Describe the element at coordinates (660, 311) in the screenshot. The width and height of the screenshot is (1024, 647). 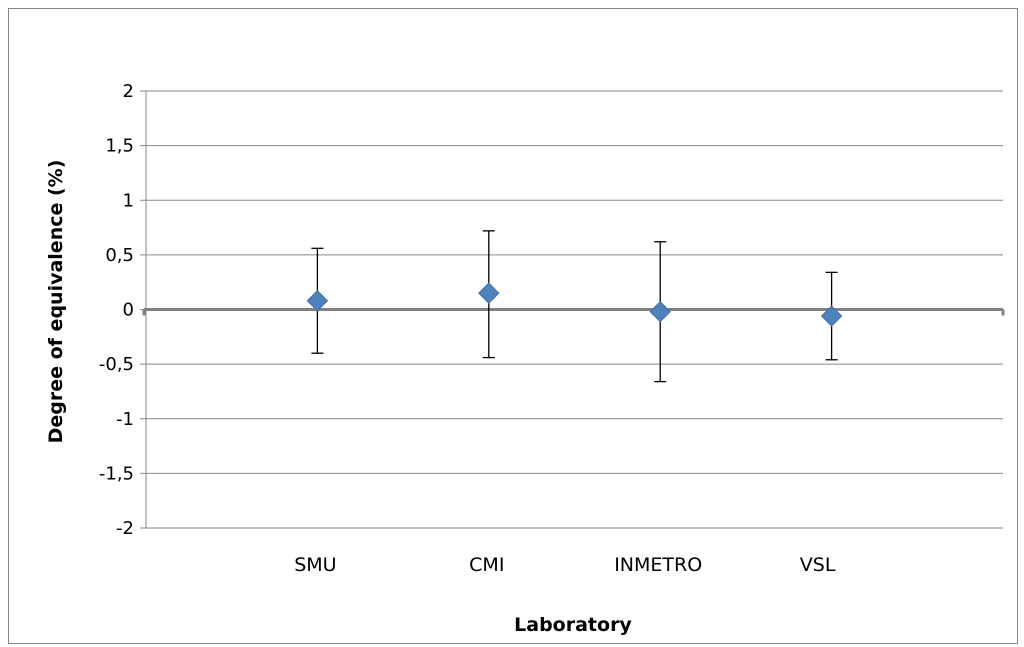
I see `data-point-inmetro` at that location.